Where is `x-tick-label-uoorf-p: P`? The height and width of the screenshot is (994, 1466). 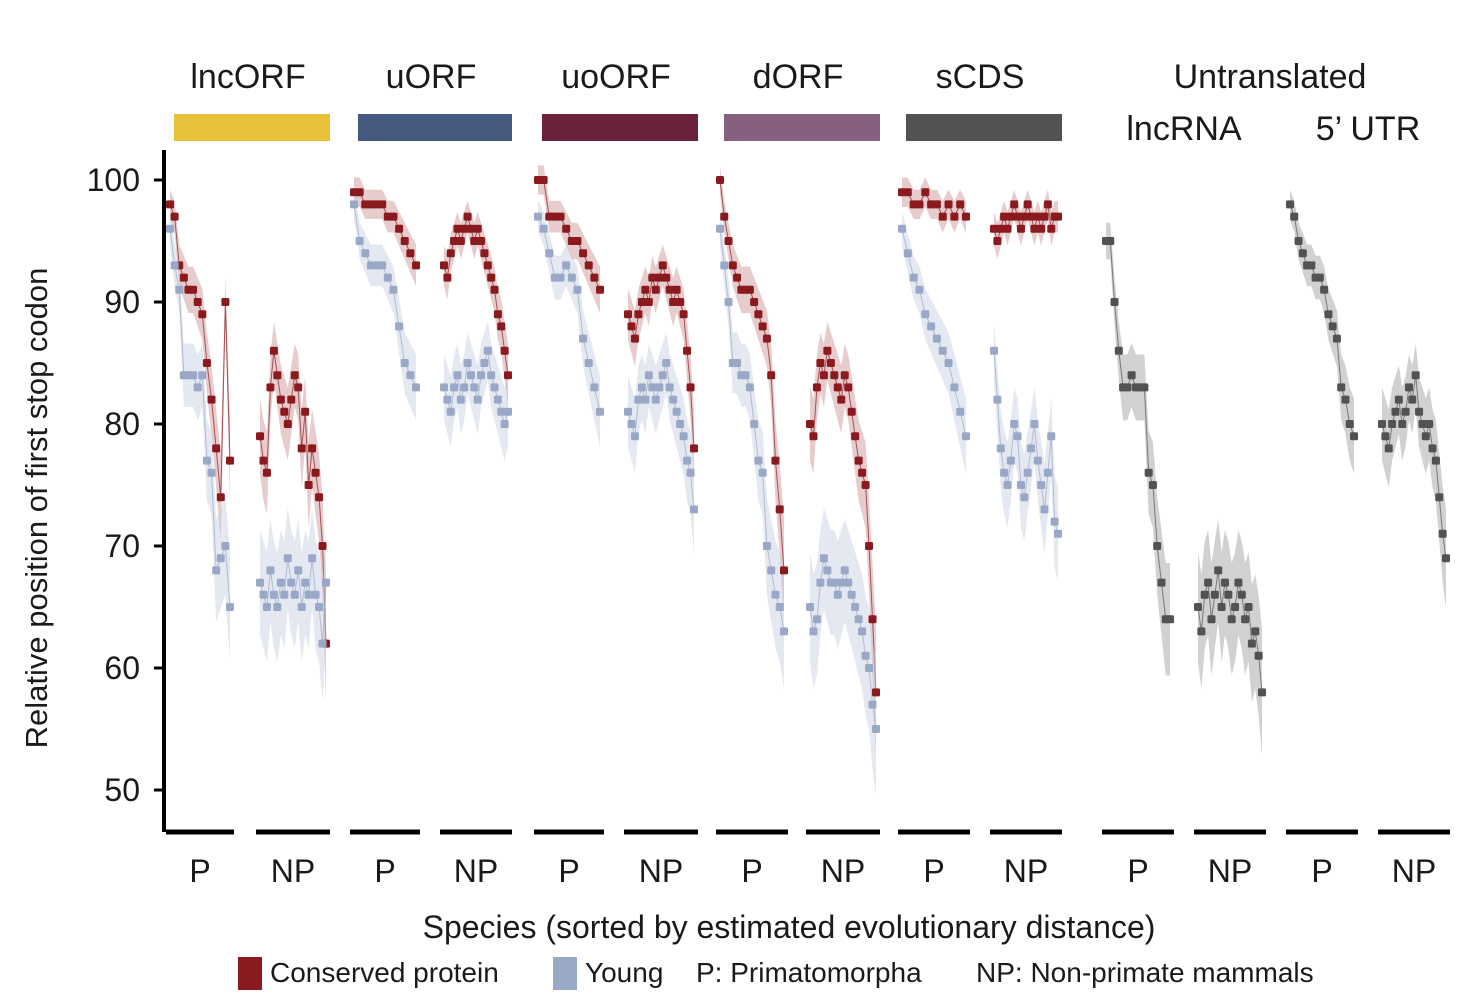
x-tick-label-uoorf-p: P is located at coordinates (568, 871).